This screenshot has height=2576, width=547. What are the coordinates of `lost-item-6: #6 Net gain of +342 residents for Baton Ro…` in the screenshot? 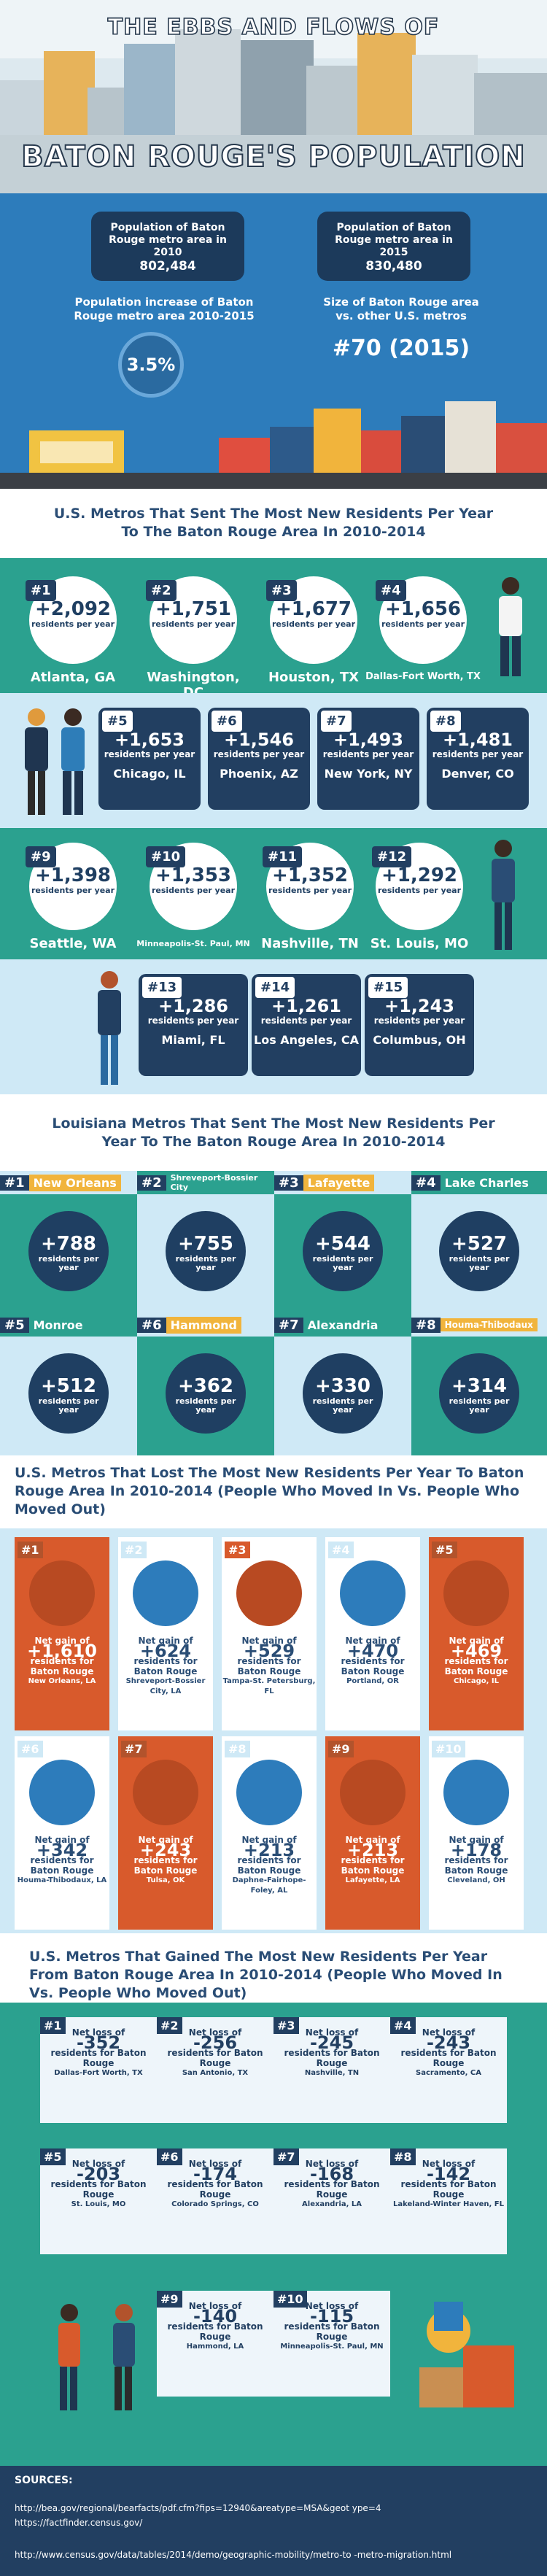 It's located at (62, 1833).